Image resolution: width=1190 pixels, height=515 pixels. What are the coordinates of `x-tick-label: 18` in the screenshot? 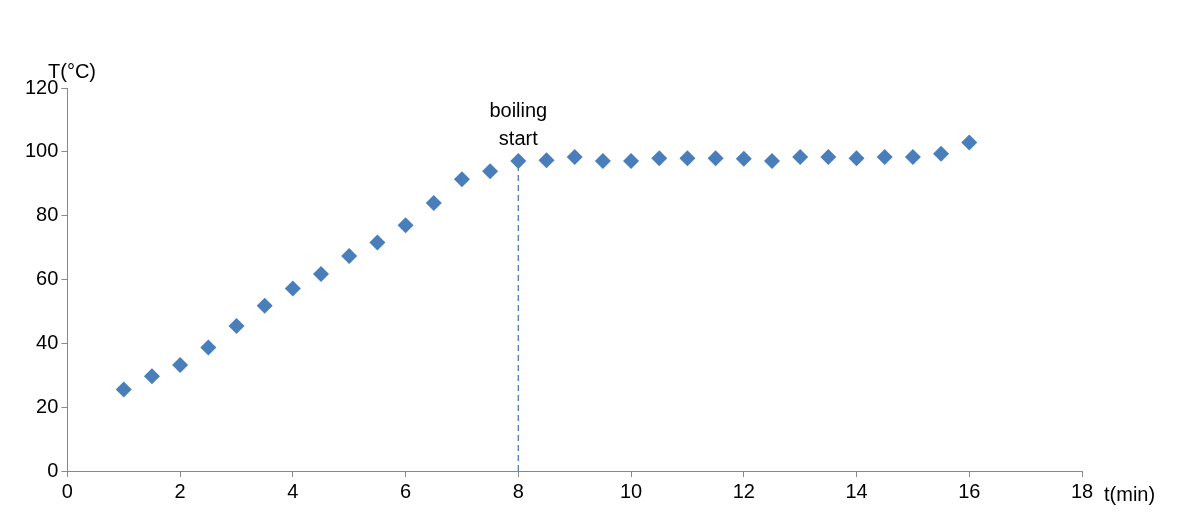 It's located at (1082, 490).